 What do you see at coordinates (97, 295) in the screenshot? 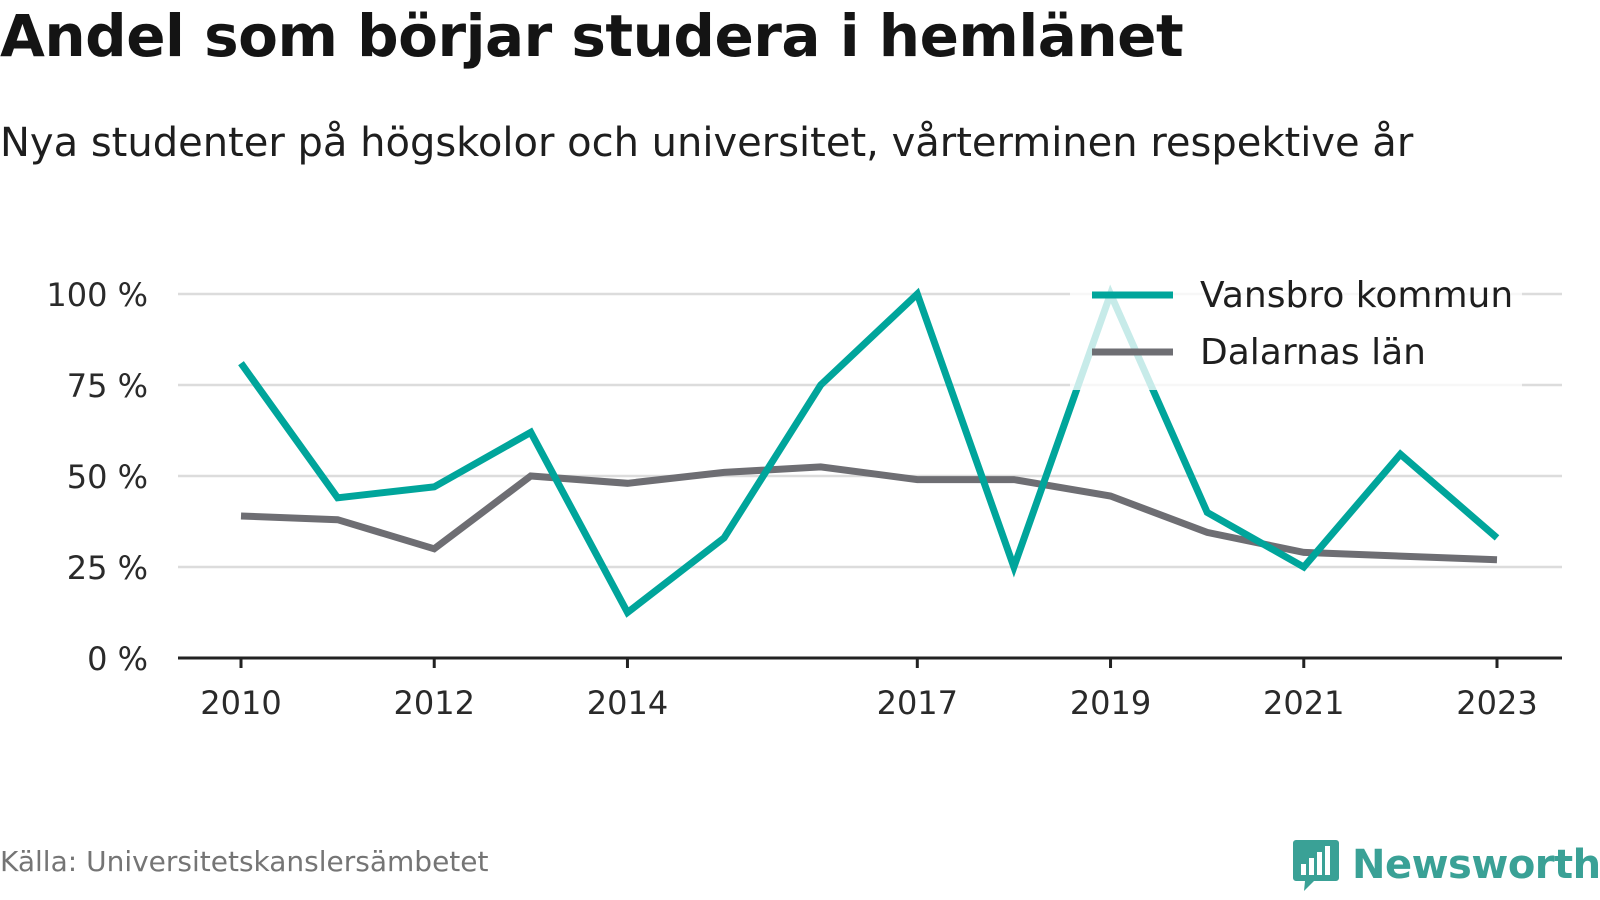
I see `y-tick-label: 100 %` at bounding box center [97, 295].